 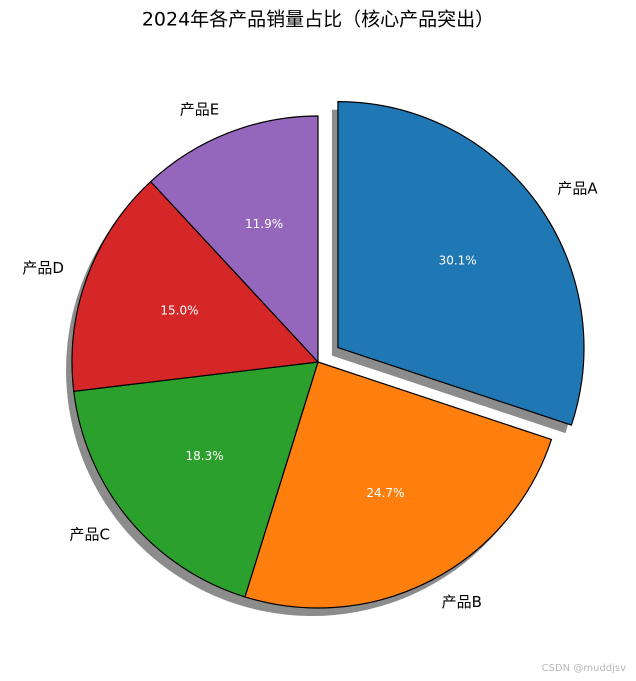 What do you see at coordinates (385, 493) in the screenshot?
I see `value-label: 24.7%` at bounding box center [385, 493].